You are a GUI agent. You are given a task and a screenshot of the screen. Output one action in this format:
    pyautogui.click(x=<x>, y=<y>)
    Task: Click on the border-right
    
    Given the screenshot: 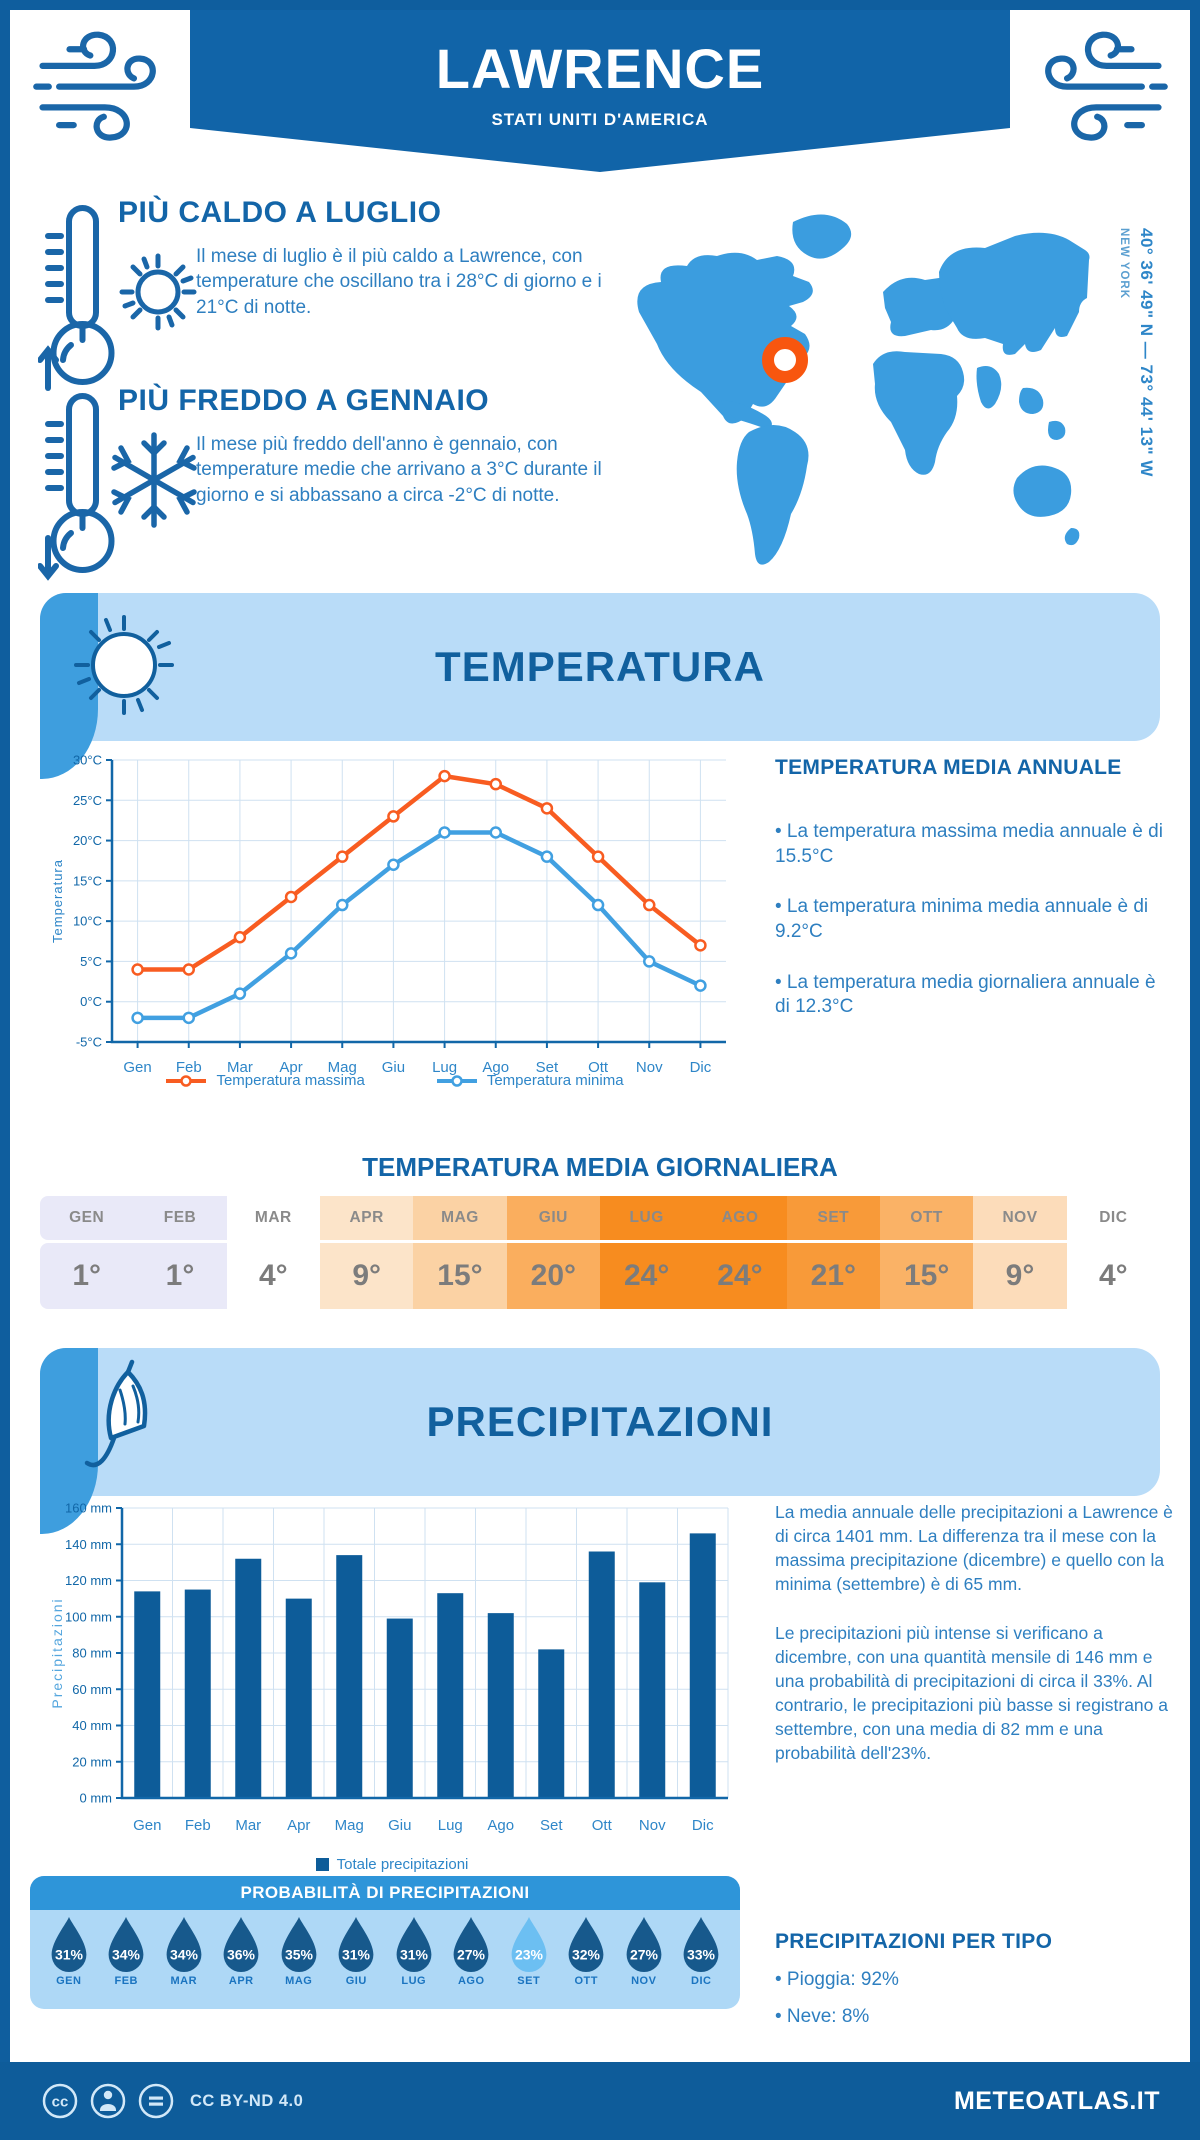 What is the action you would take?
    pyautogui.click(x=1195, y=1070)
    